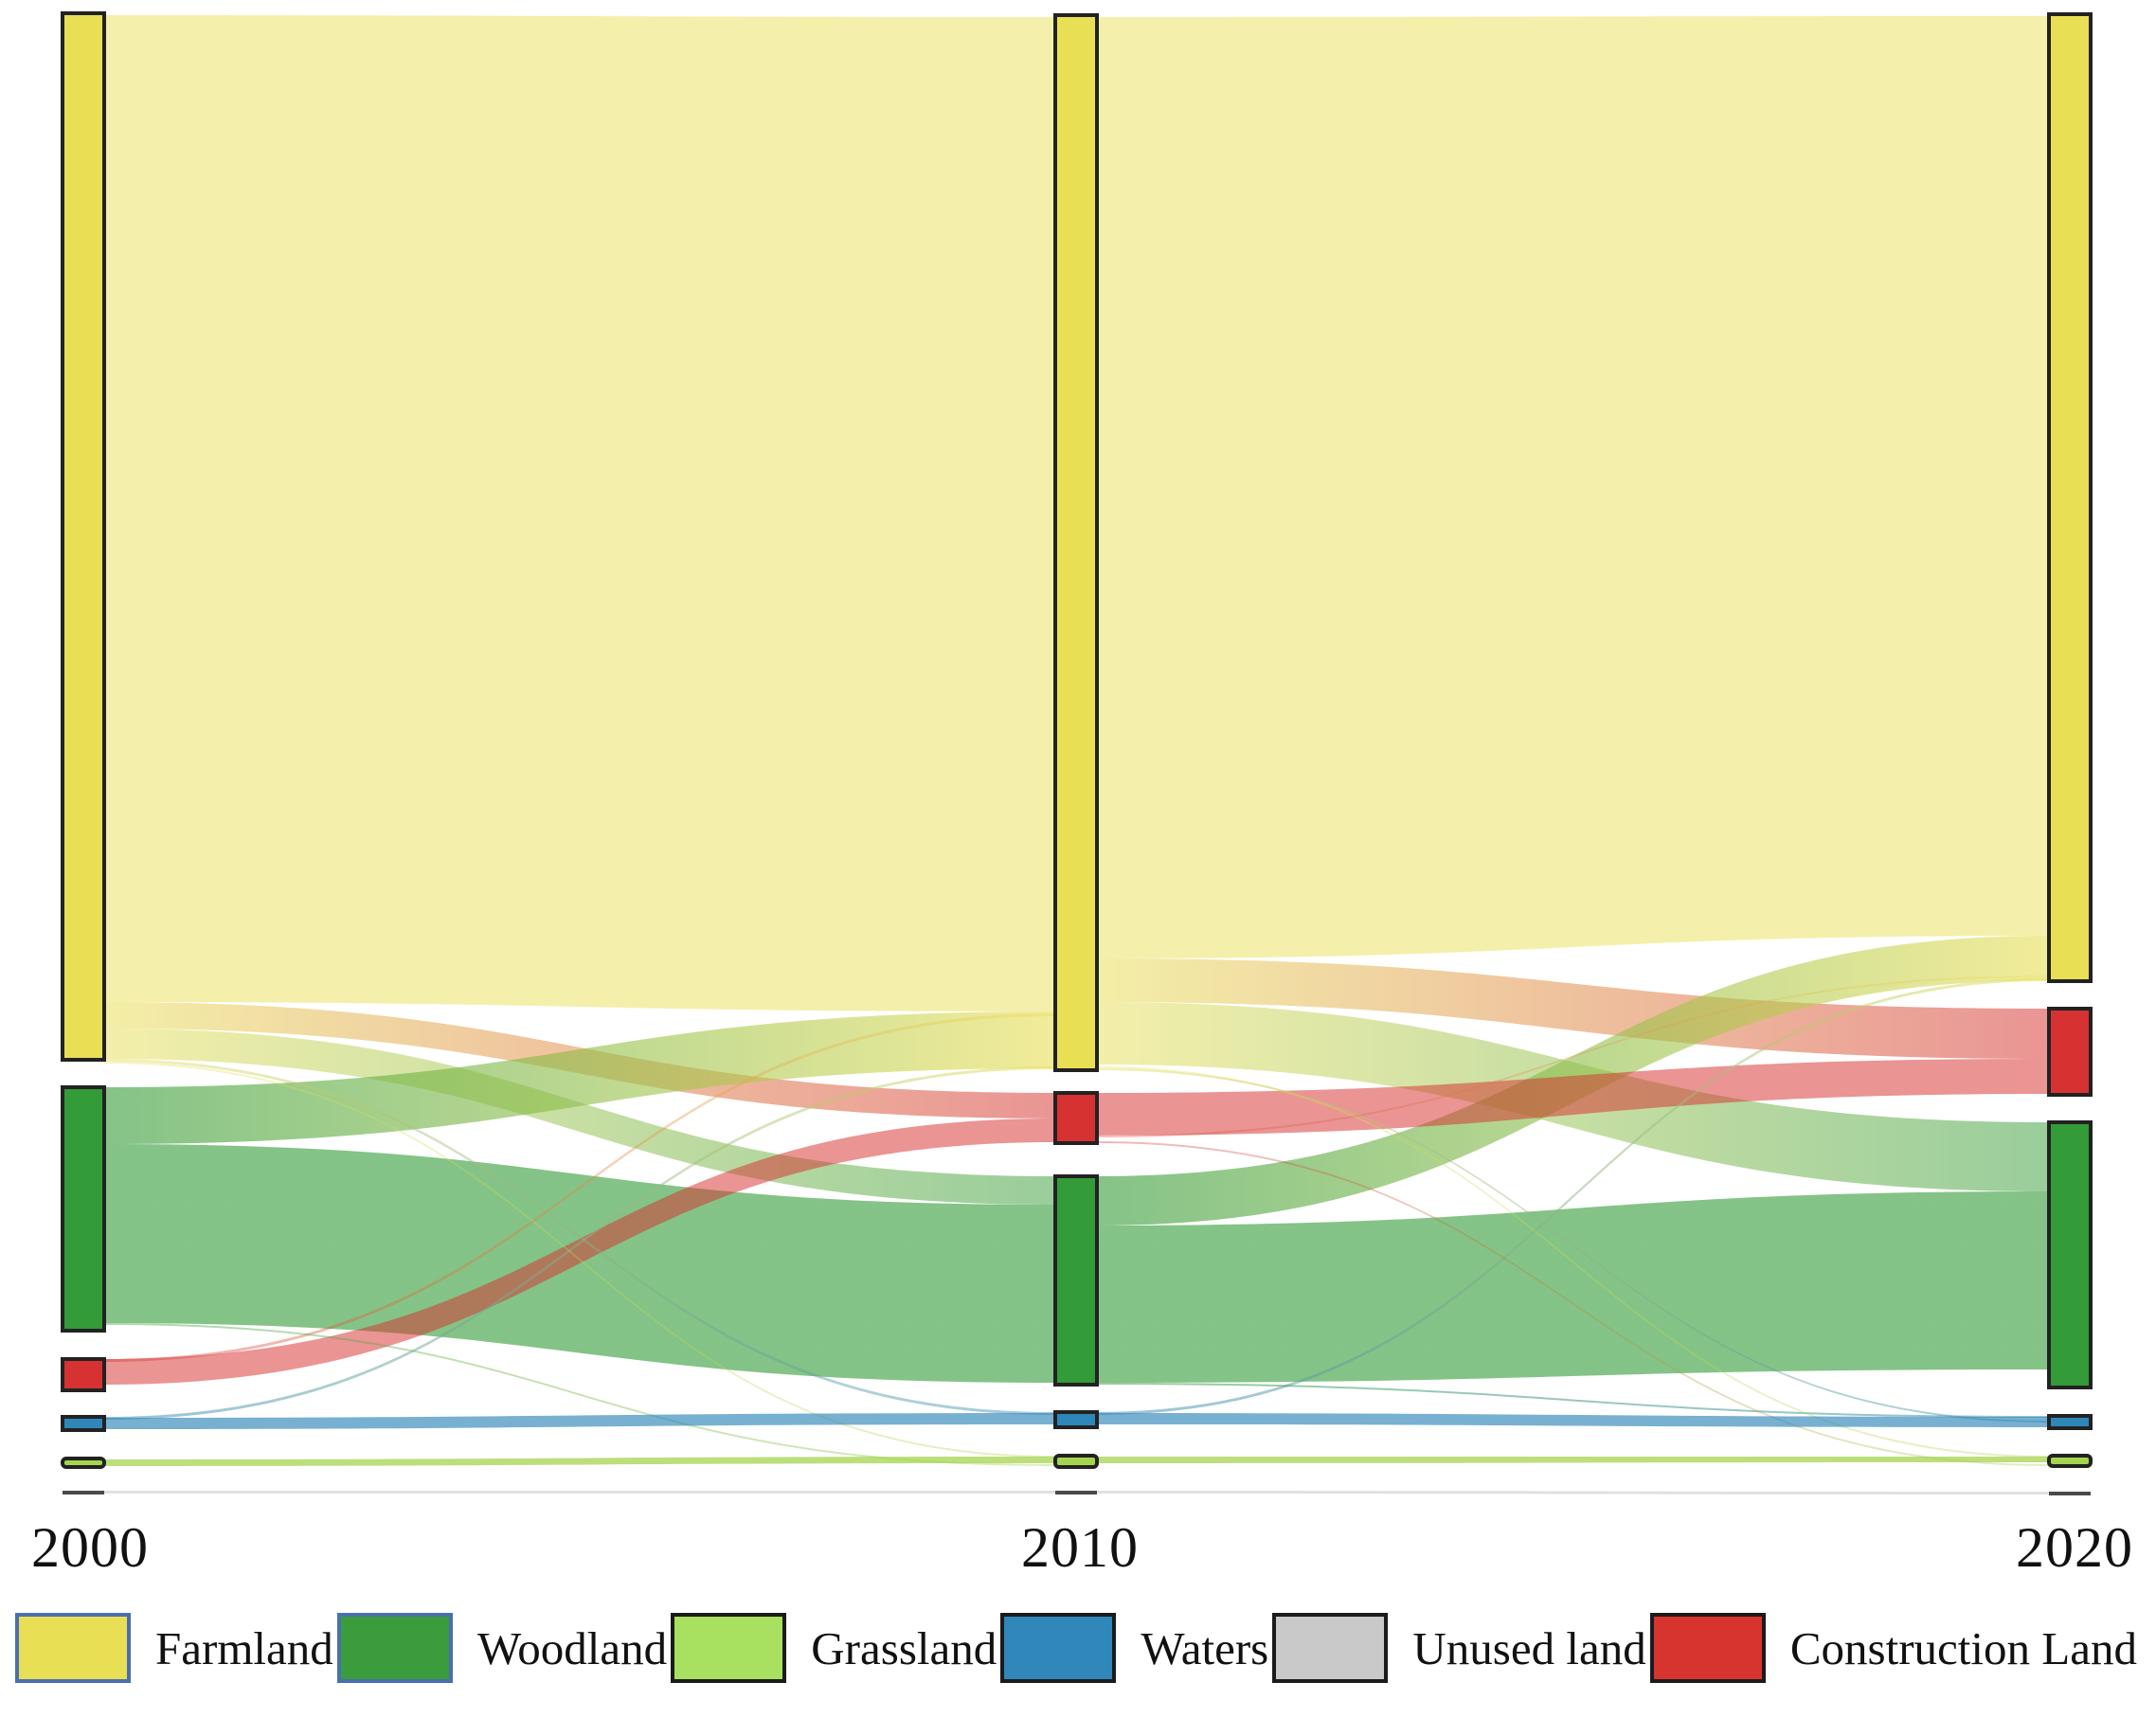 The width and height of the screenshot is (2156, 1718). Describe the element at coordinates (1573, 1400) in the screenshot. I see `flow-woodland-to-waters-2010-2020` at that location.